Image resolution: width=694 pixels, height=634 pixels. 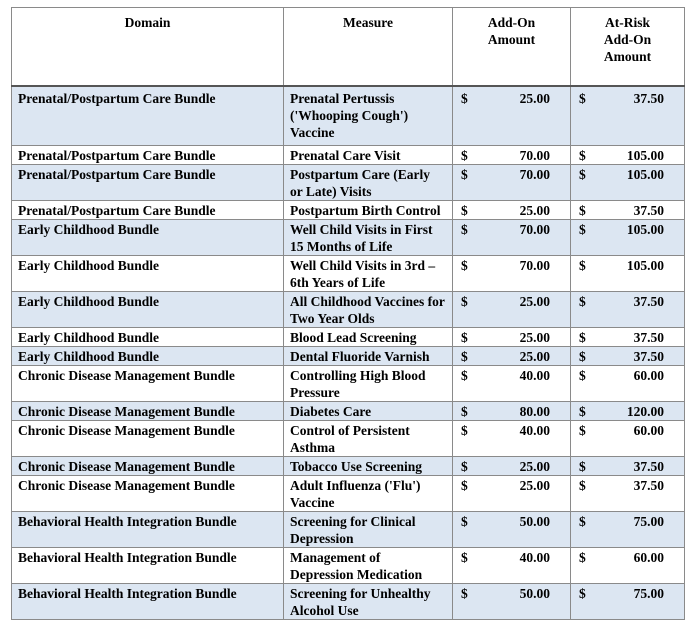 I want to click on measure-cell: Screening for Unhealthy Alcohol Use, so click(x=368, y=601).